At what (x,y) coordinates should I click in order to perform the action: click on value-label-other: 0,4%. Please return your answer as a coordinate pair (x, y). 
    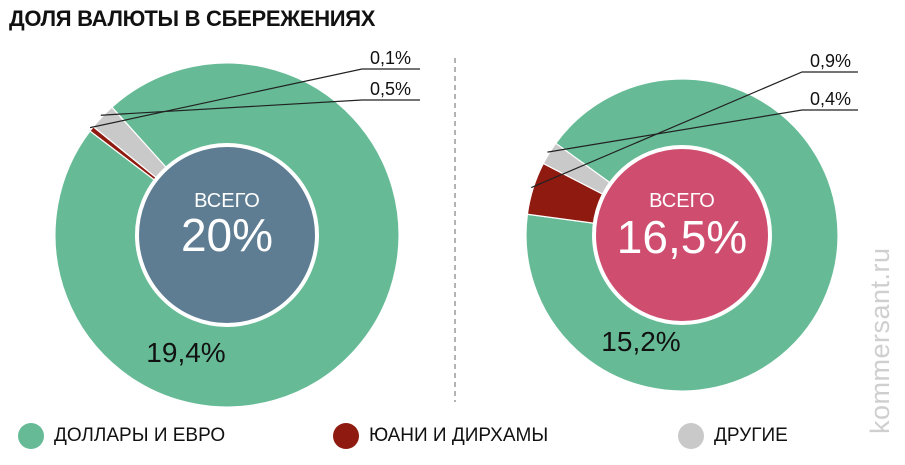
    Looking at the image, I should click on (830, 99).